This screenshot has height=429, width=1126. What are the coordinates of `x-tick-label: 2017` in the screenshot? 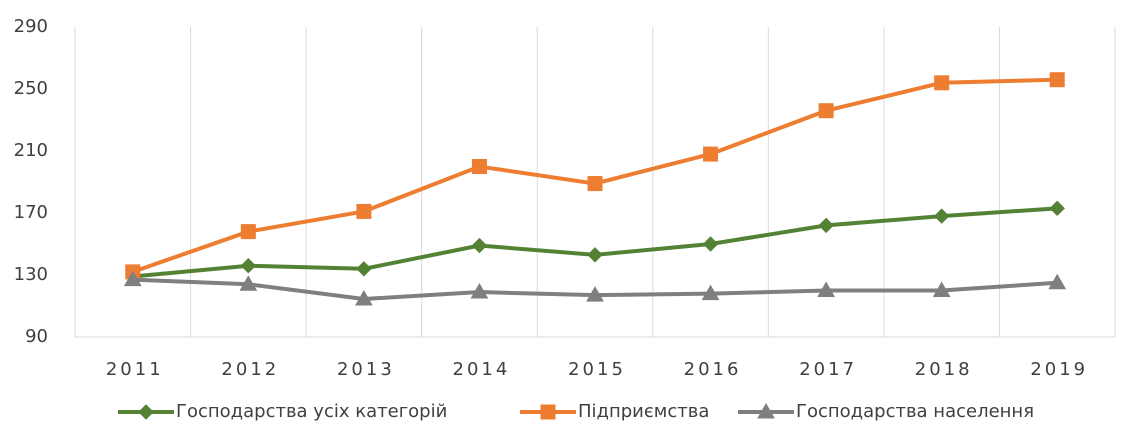 It's located at (828, 369).